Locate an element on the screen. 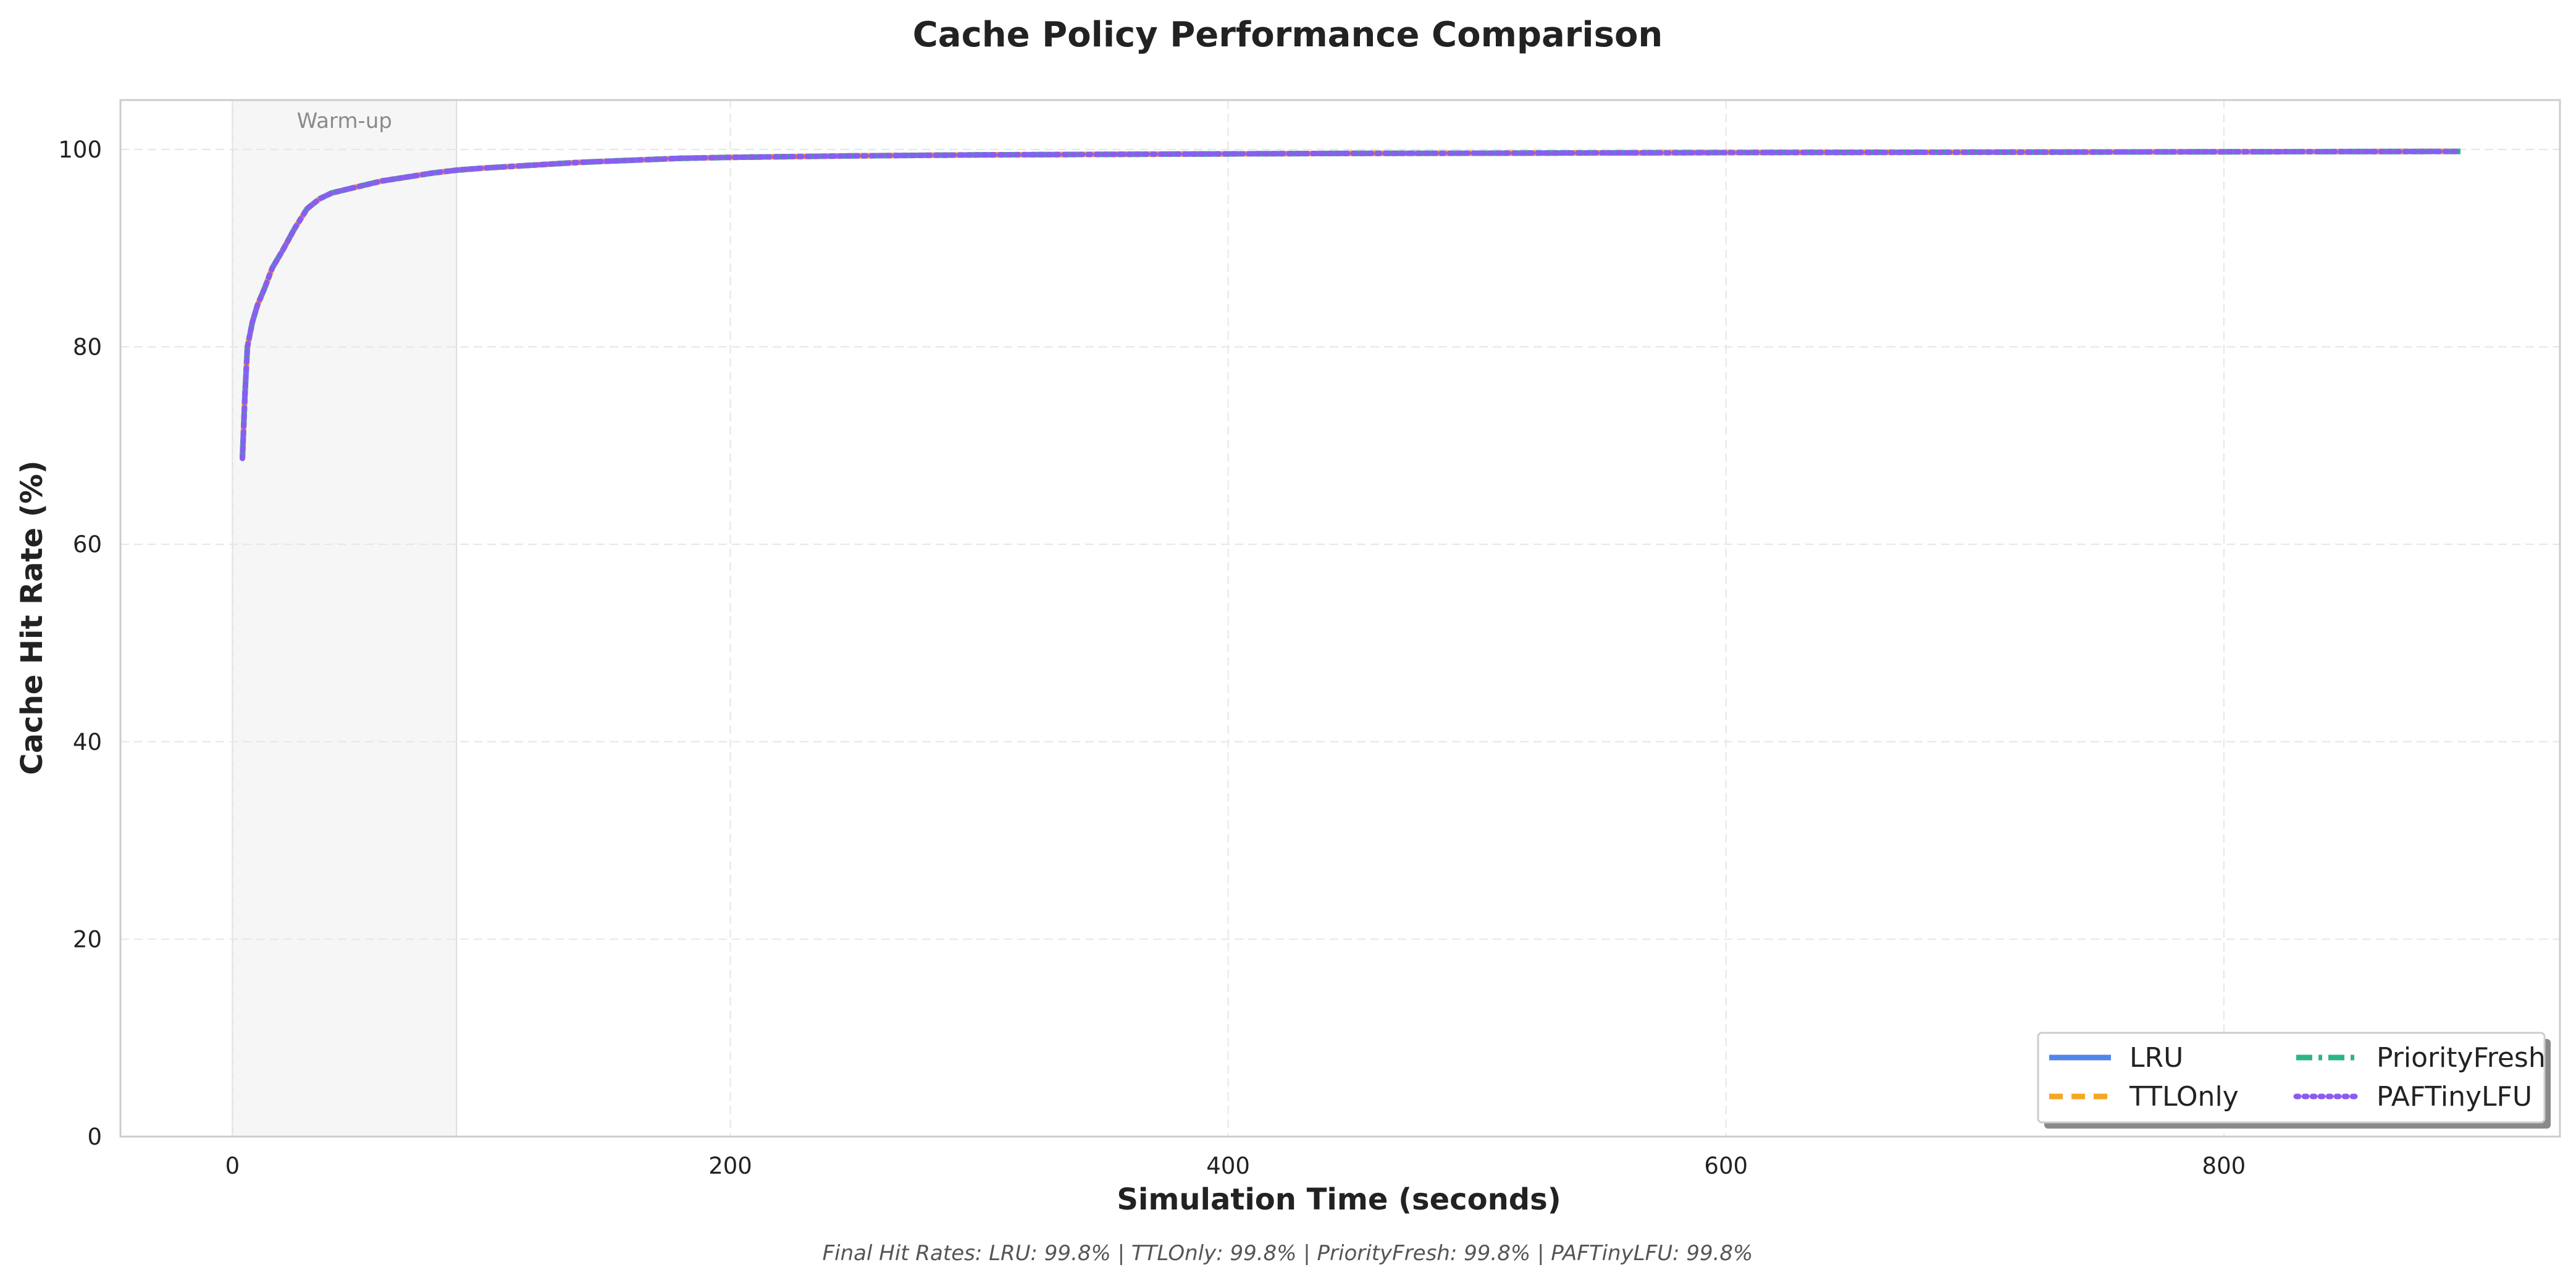  x-tick-label: 0 is located at coordinates (232, 1166).